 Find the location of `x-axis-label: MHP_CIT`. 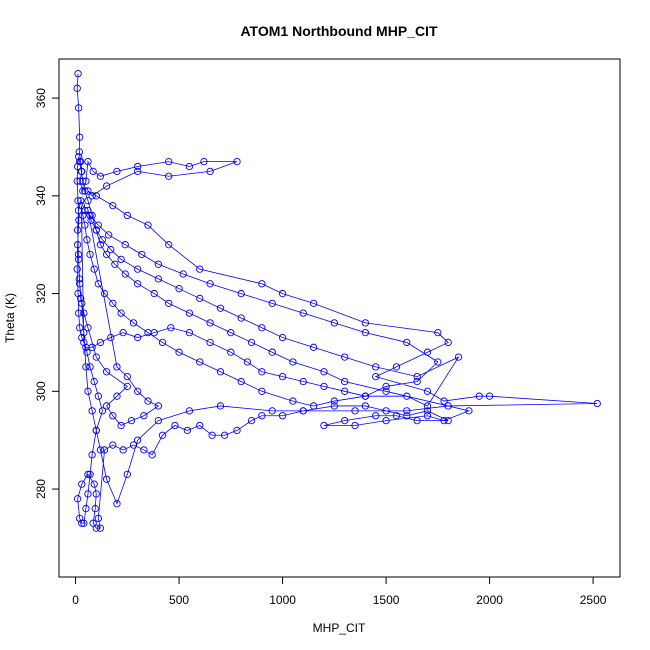

x-axis-label: MHP_CIT is located at coordinates (339, 628).